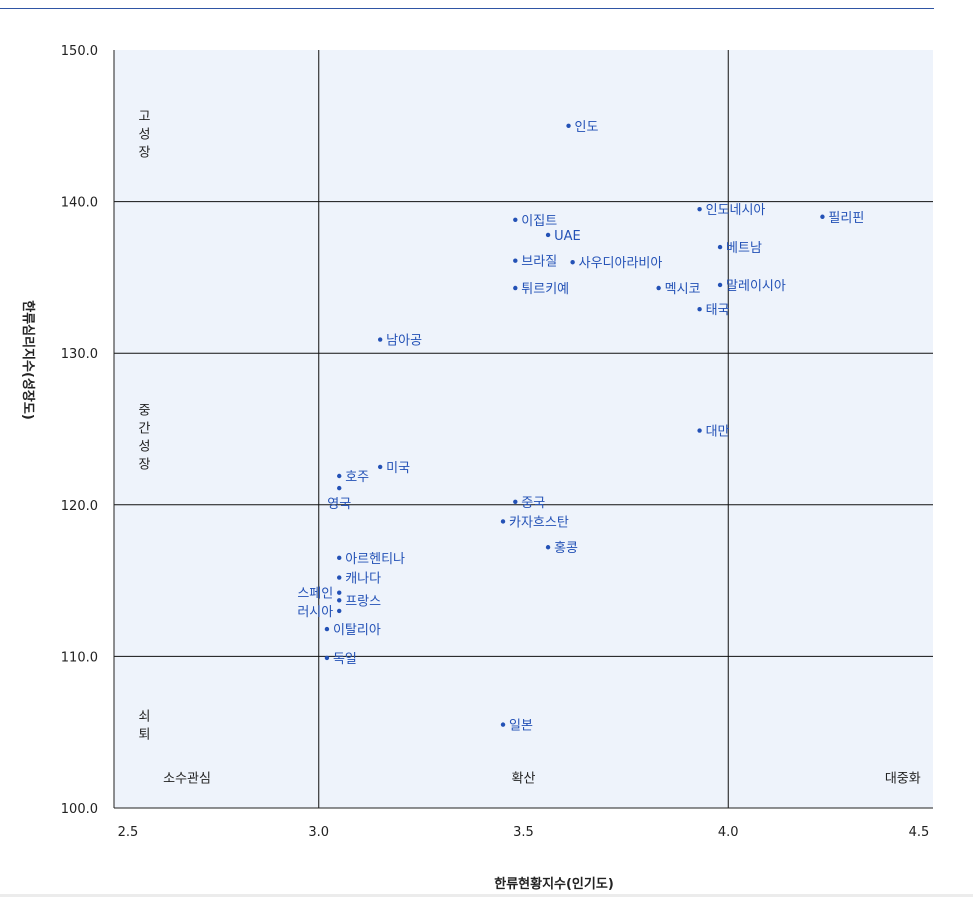 The image size is (973, 897). I want to click on y-tick-label: 150.0, so click(79, 51).